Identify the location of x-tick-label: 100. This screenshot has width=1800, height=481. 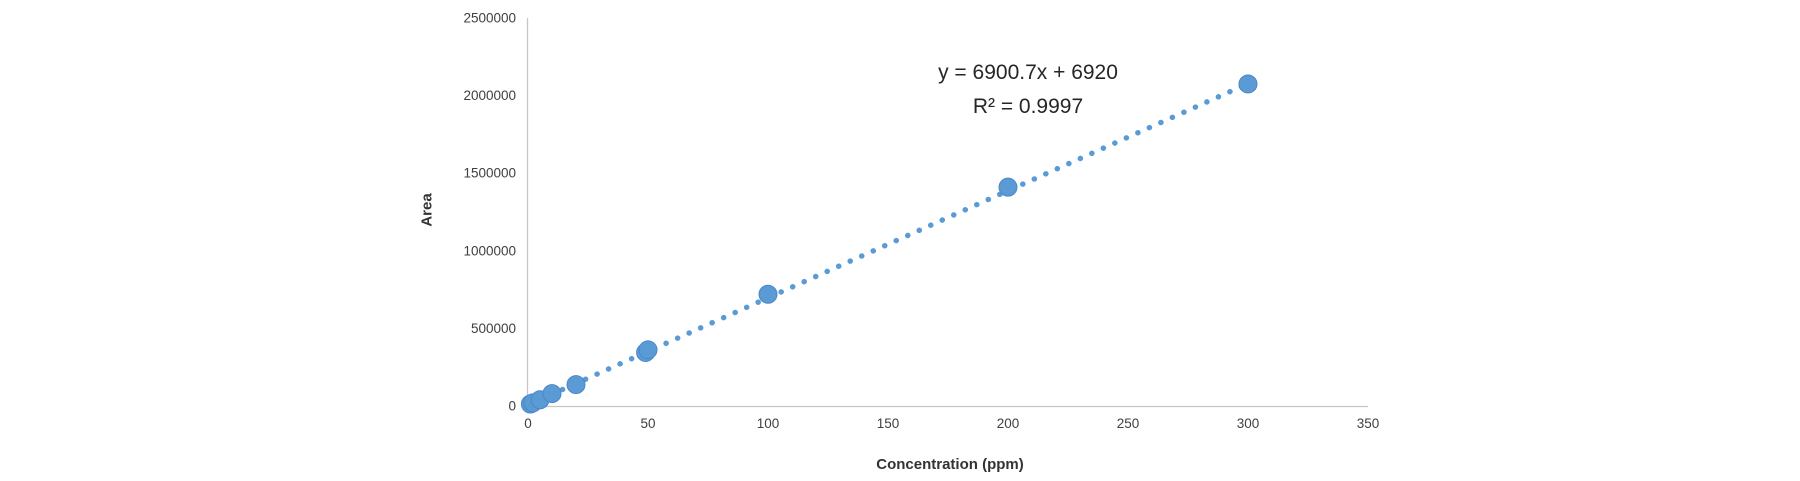
(768, 423).